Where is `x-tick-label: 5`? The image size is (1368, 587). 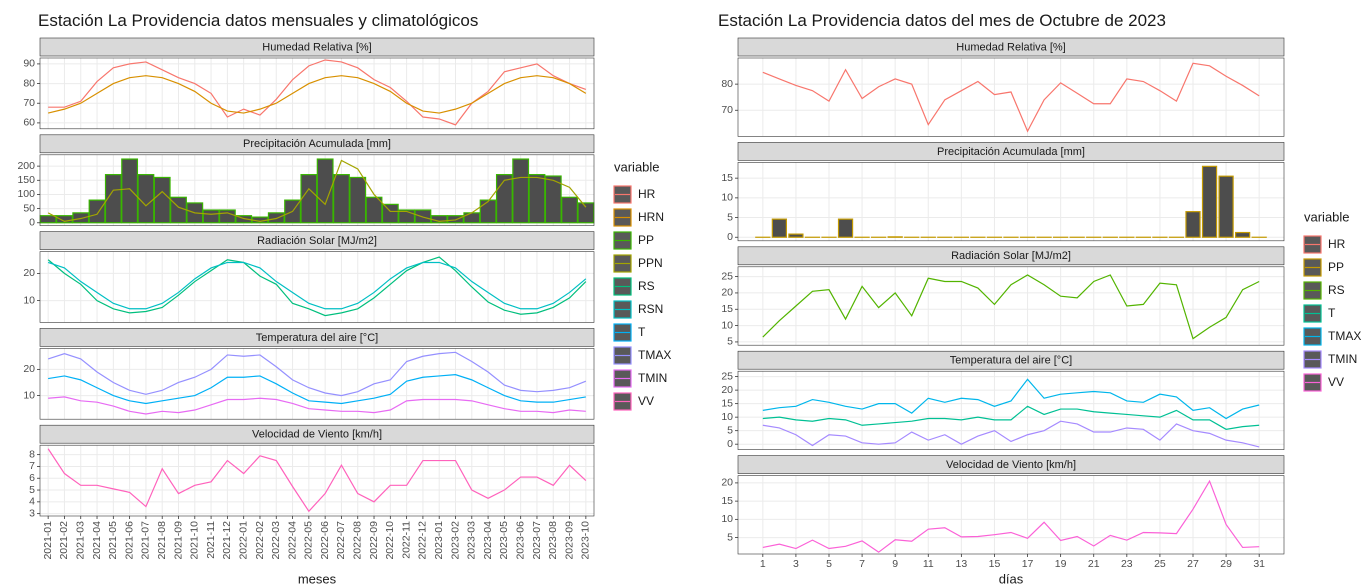 x-tick-label: 5 is located at coordinates (829, 564).